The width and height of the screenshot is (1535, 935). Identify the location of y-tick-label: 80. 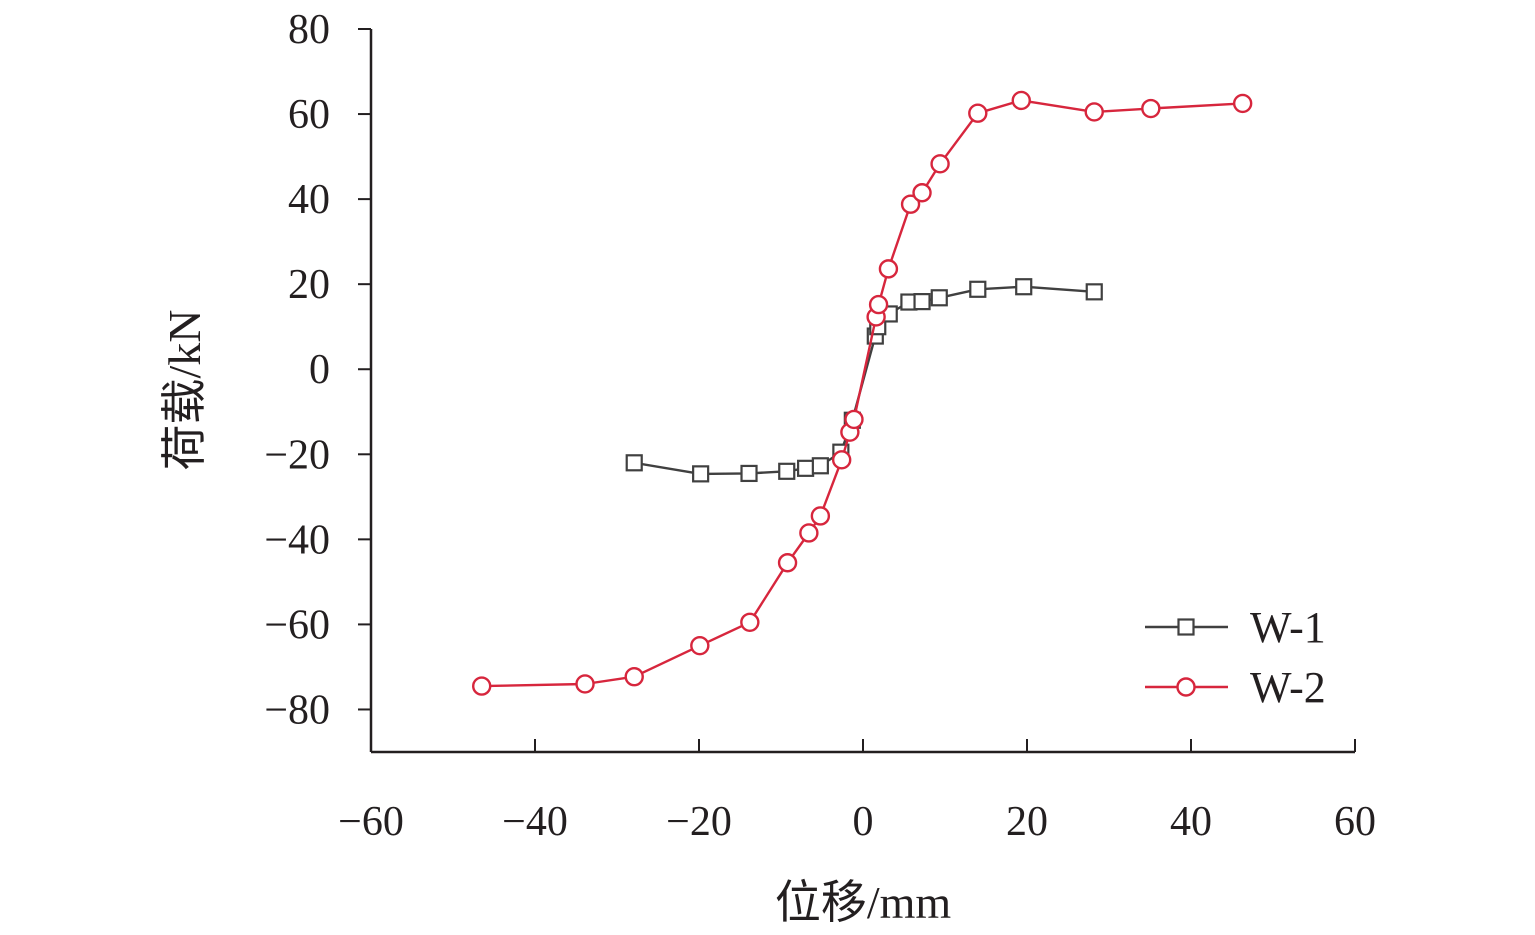
(309, 30).